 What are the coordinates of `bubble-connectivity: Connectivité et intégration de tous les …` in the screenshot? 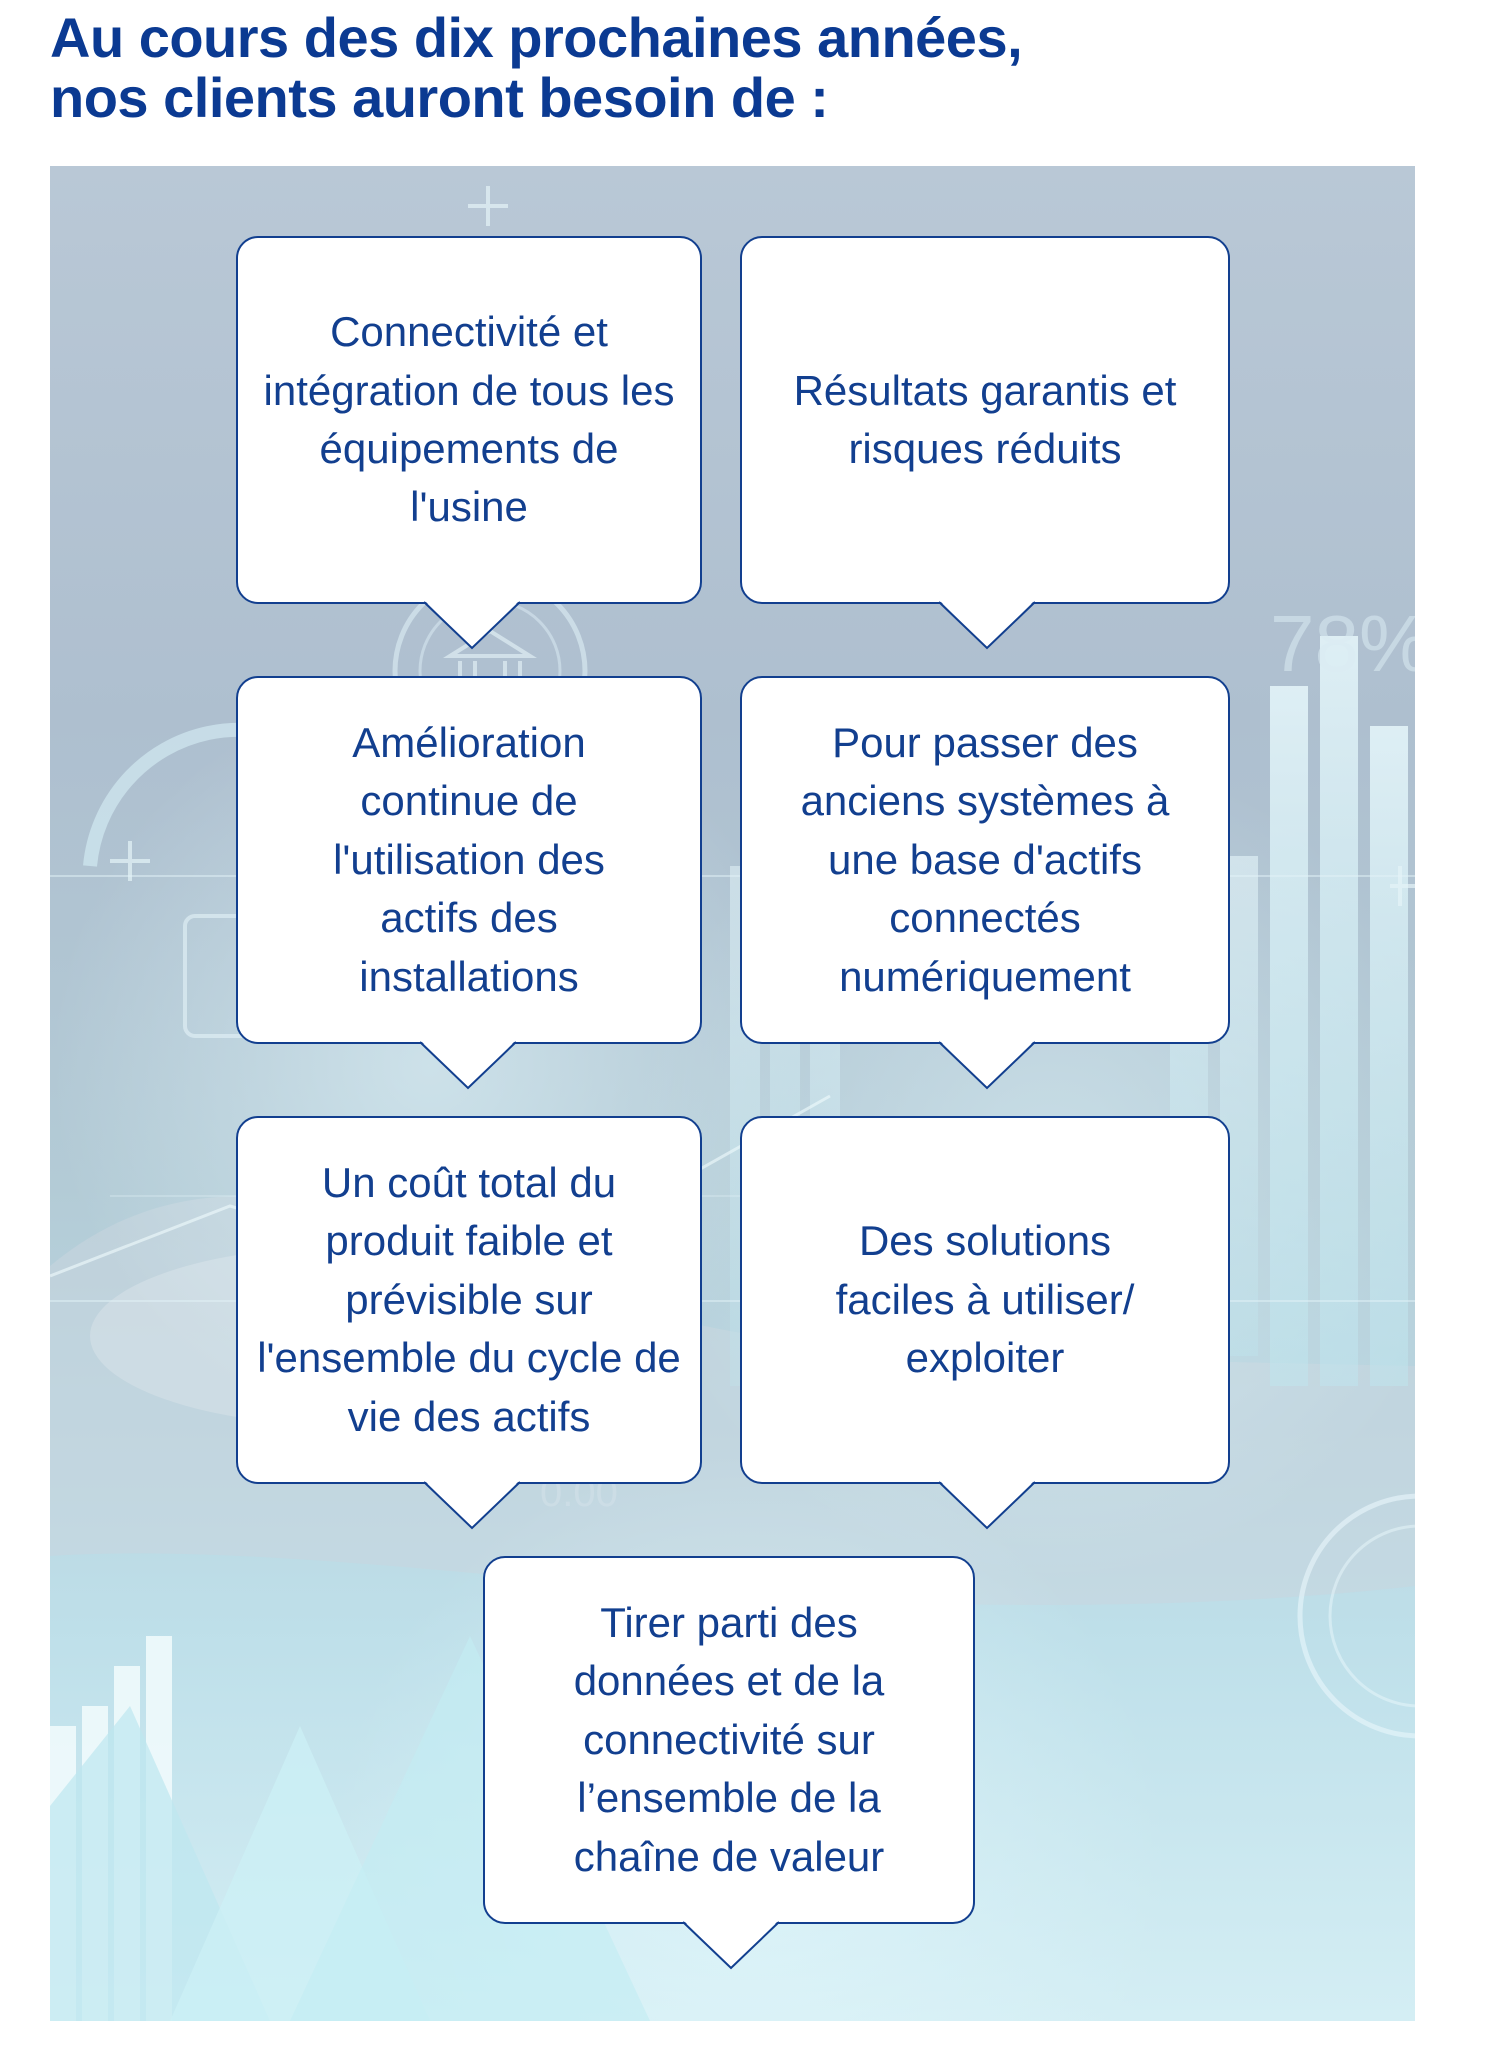 It's located at (469, 443).